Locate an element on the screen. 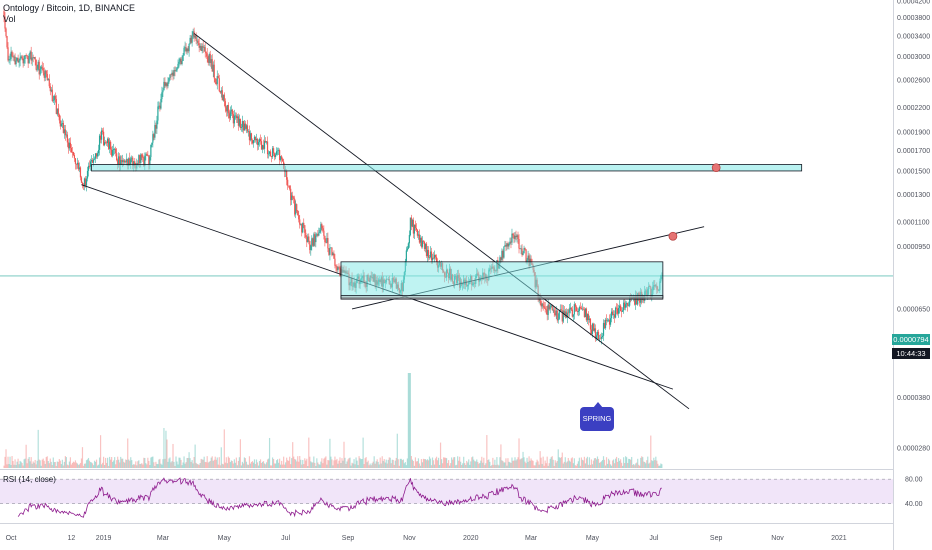 This screenshot has height=550, width=932. spring-annotation: SPRING is located at coordinates (597, 416).